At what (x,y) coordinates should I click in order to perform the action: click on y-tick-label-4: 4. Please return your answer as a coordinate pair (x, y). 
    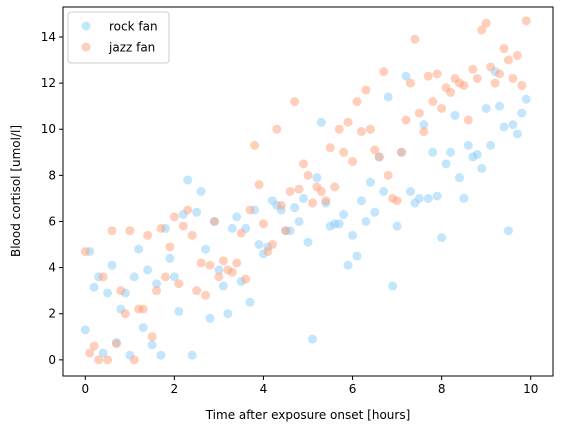
    Looking at the image, I should click on (52, 268).